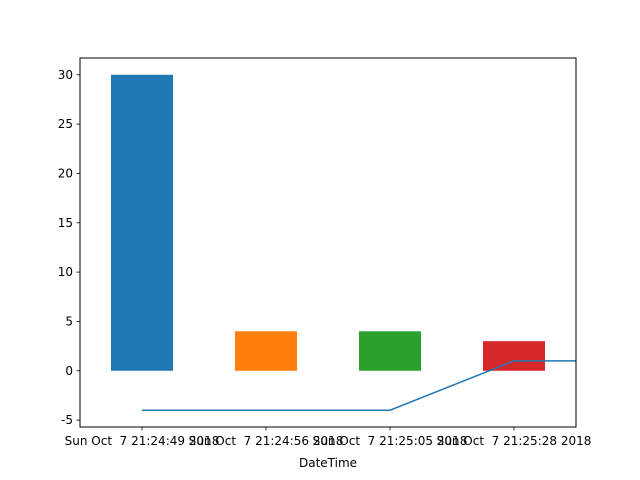  Describe the element at coordinates (65, 272) in the screenshot. I see `y-tick-label: 10` at that location.